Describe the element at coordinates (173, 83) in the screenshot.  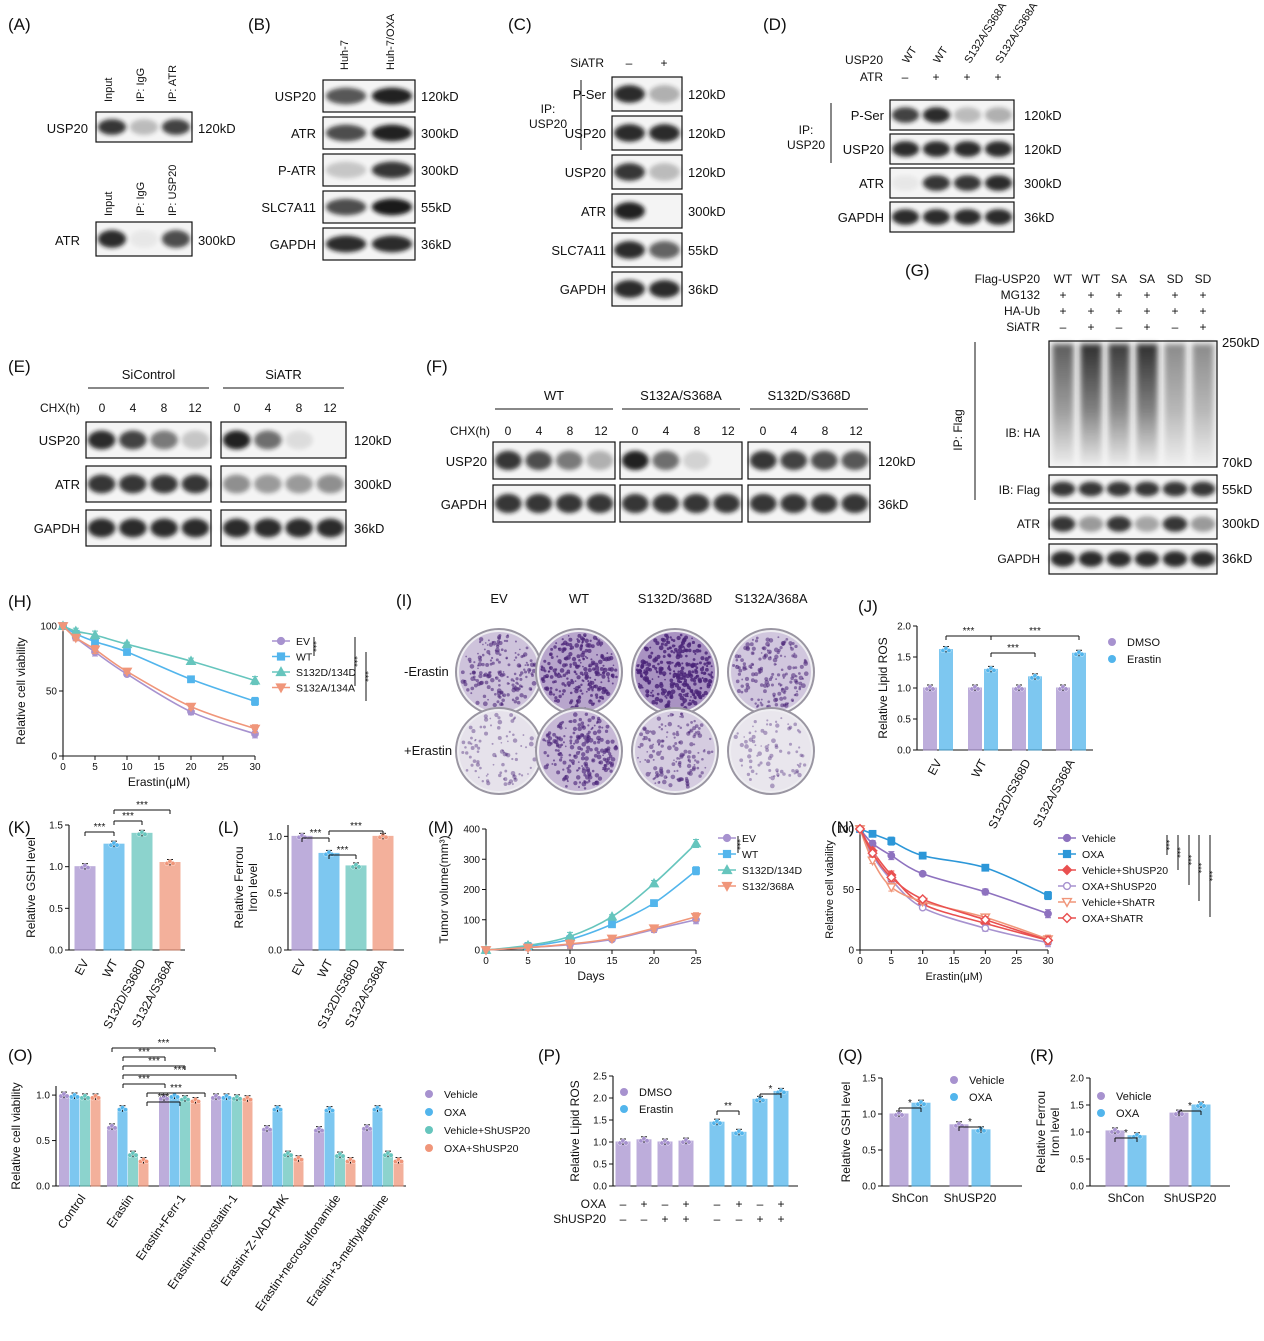
I see `lane-label: IP: ATR` at that location.